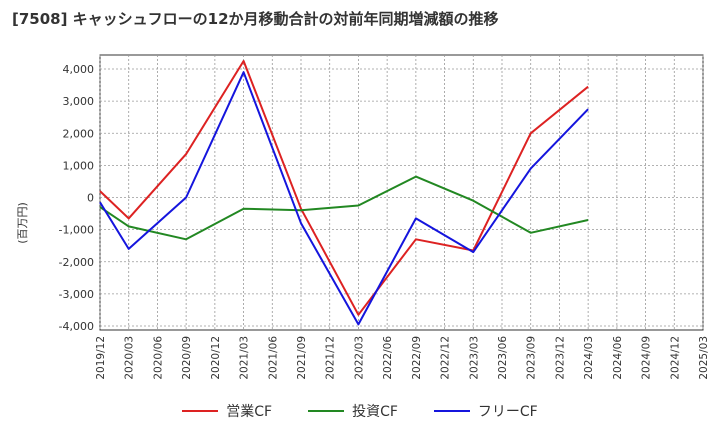 The height and width of the screenshot is (440, 720). Describe the element at coordinates (90, 198) in the screenshot. I see `y-tick-label: 0` at that location.